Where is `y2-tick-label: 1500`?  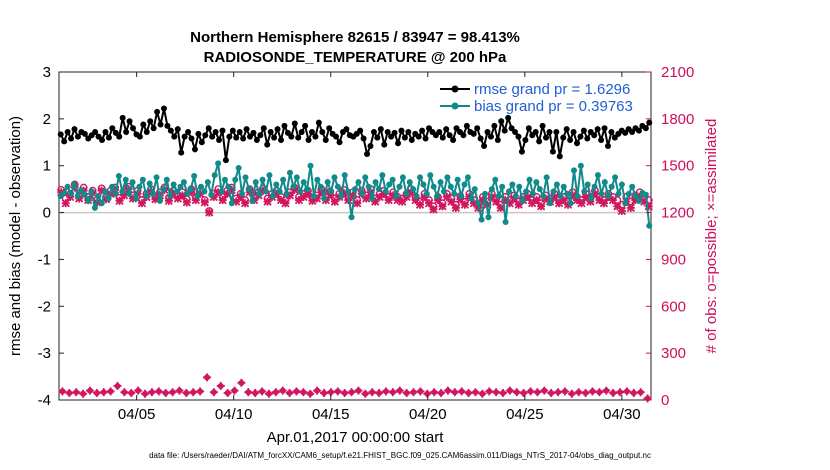 y2-tick-label: 1500 is located at coordinates (677, 166).